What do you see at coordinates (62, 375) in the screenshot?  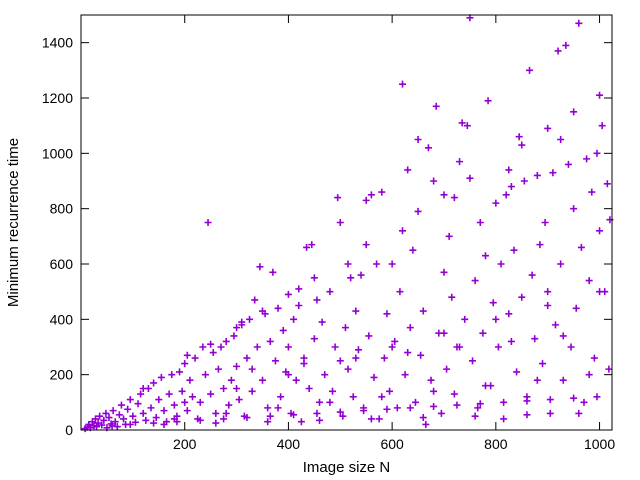 I see `y-tick-label: 200` at bounding box center [62, 375].